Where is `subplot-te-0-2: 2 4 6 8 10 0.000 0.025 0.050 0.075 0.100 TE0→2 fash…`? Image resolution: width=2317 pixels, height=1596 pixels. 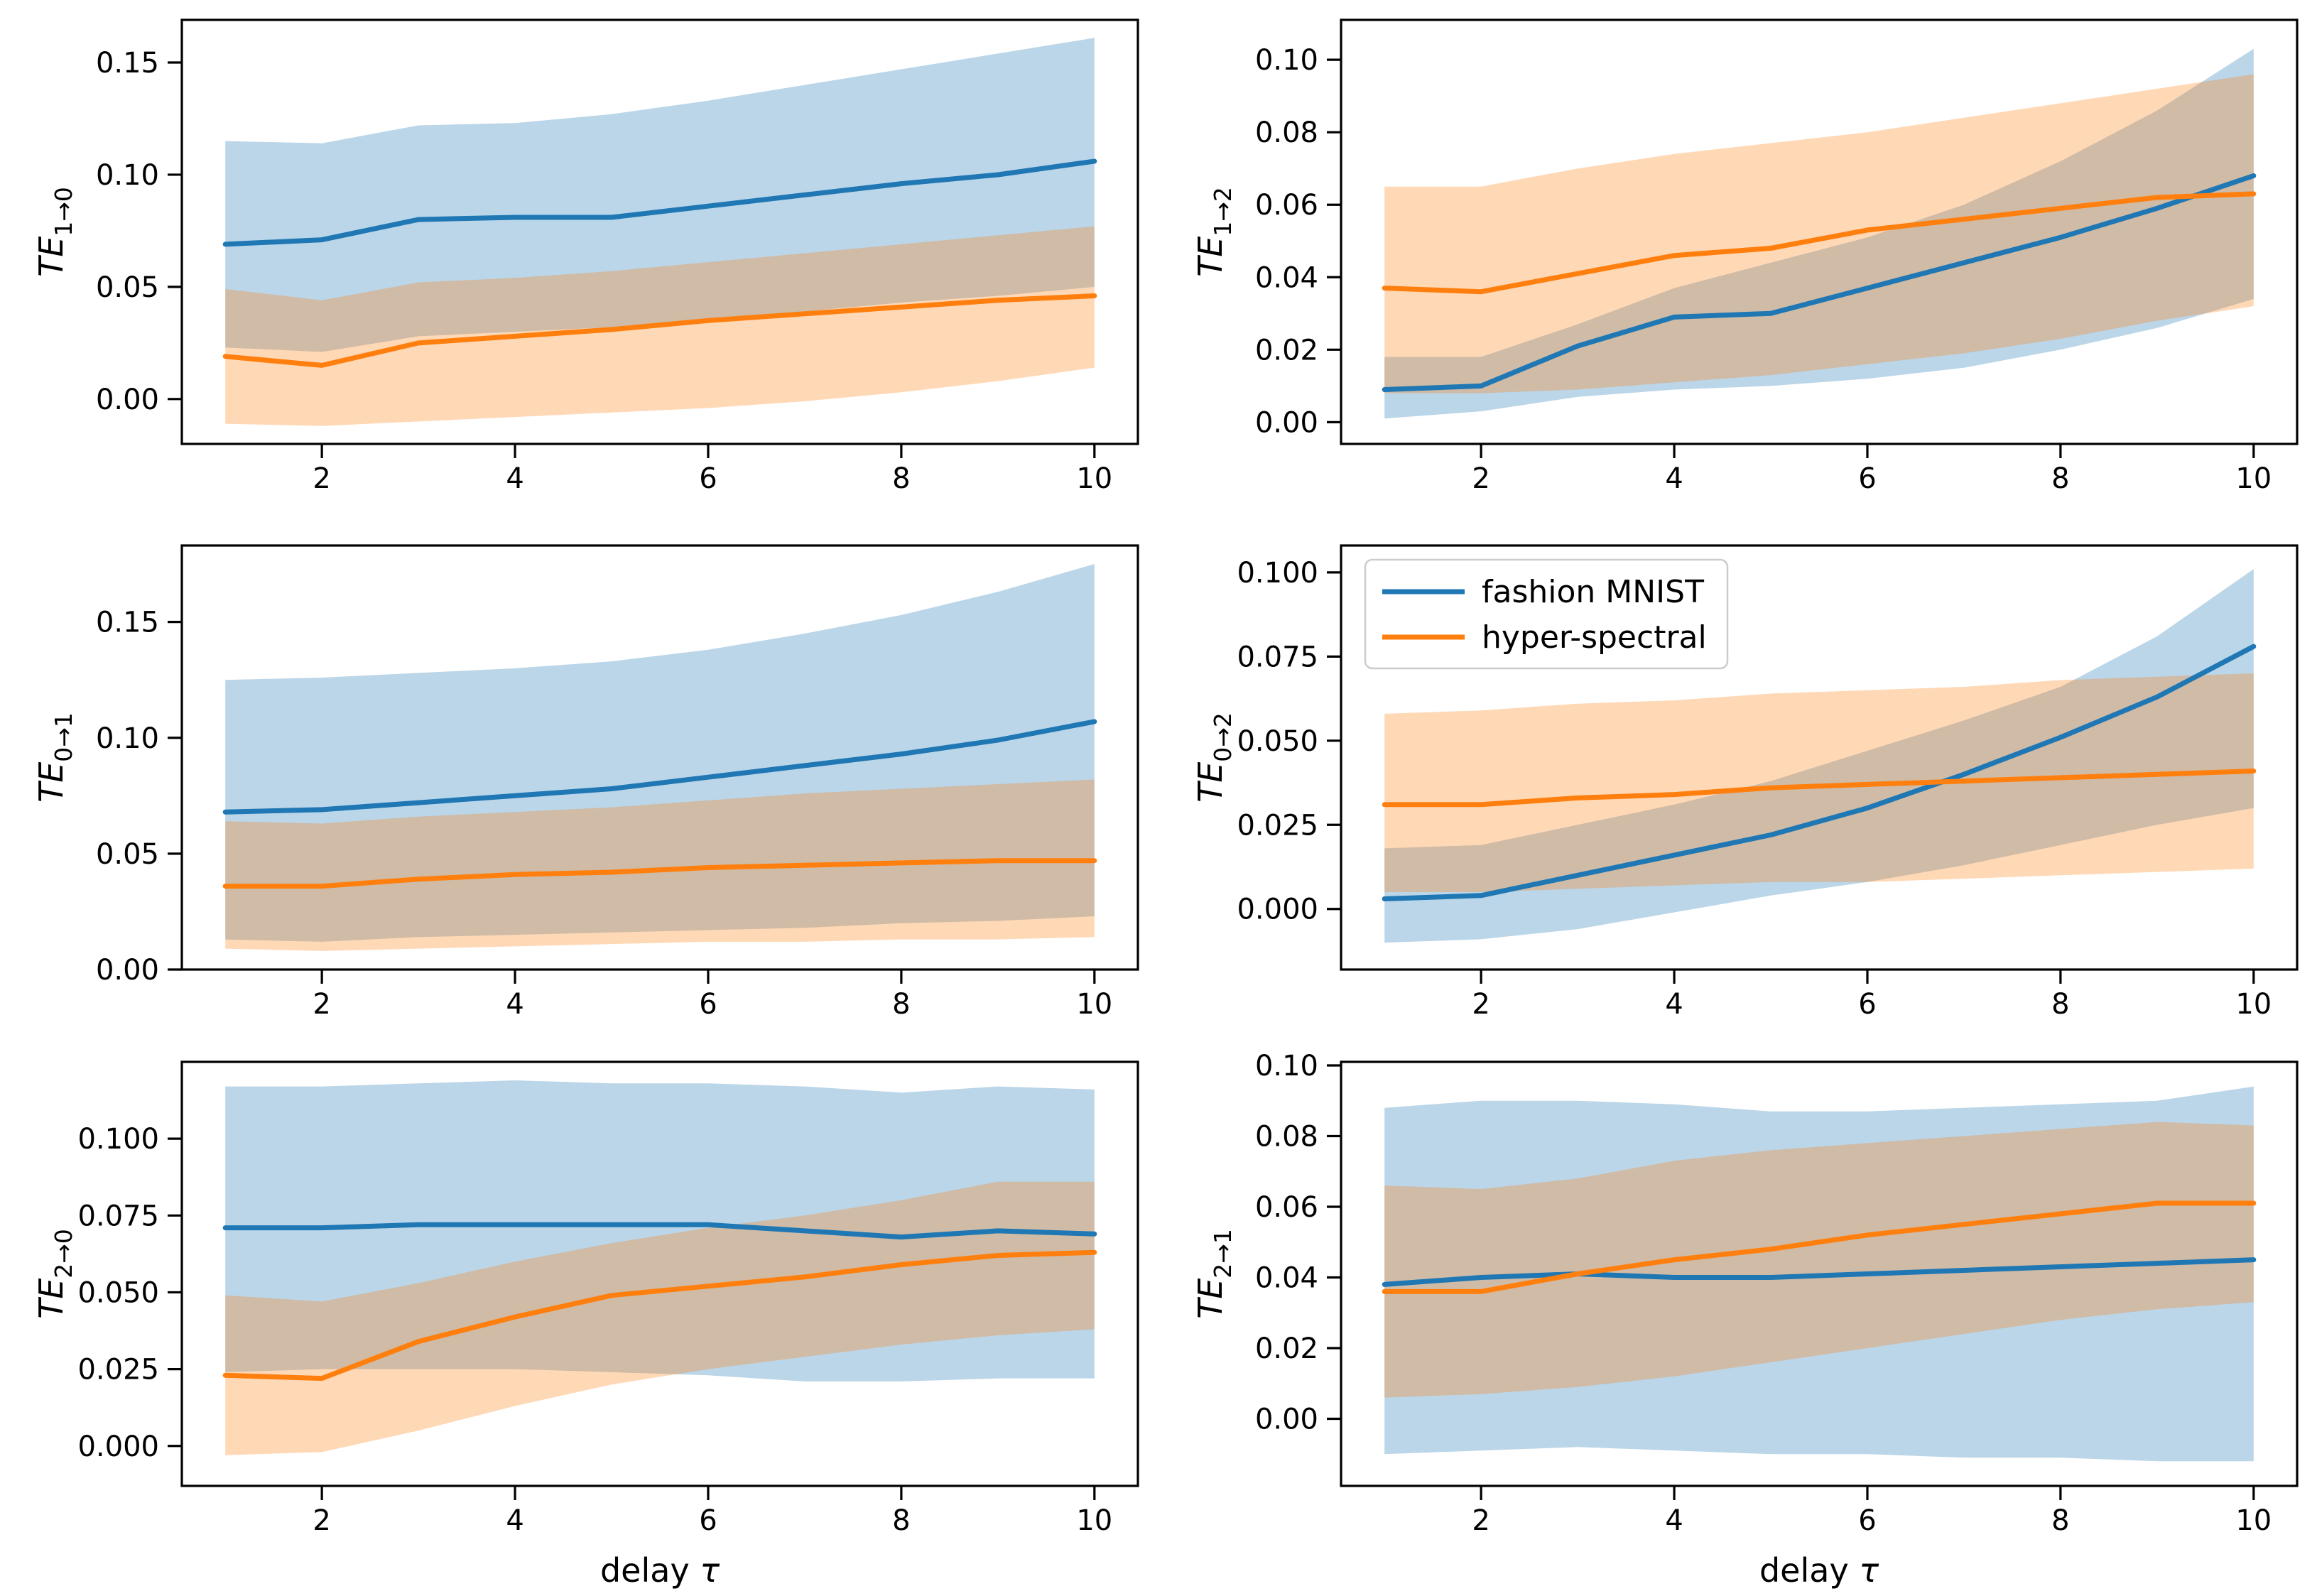
subplot-te-0-2: 2 4 6 8 10 0.000 0.025 0.050 0.075 0.100 TE0→2 fash… is located at coordinates (1745, 783).